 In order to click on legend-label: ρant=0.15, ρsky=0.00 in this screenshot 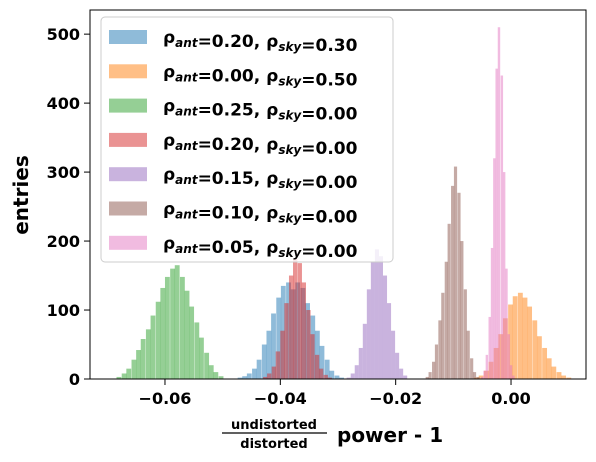, I will do `click(260, 179)`.